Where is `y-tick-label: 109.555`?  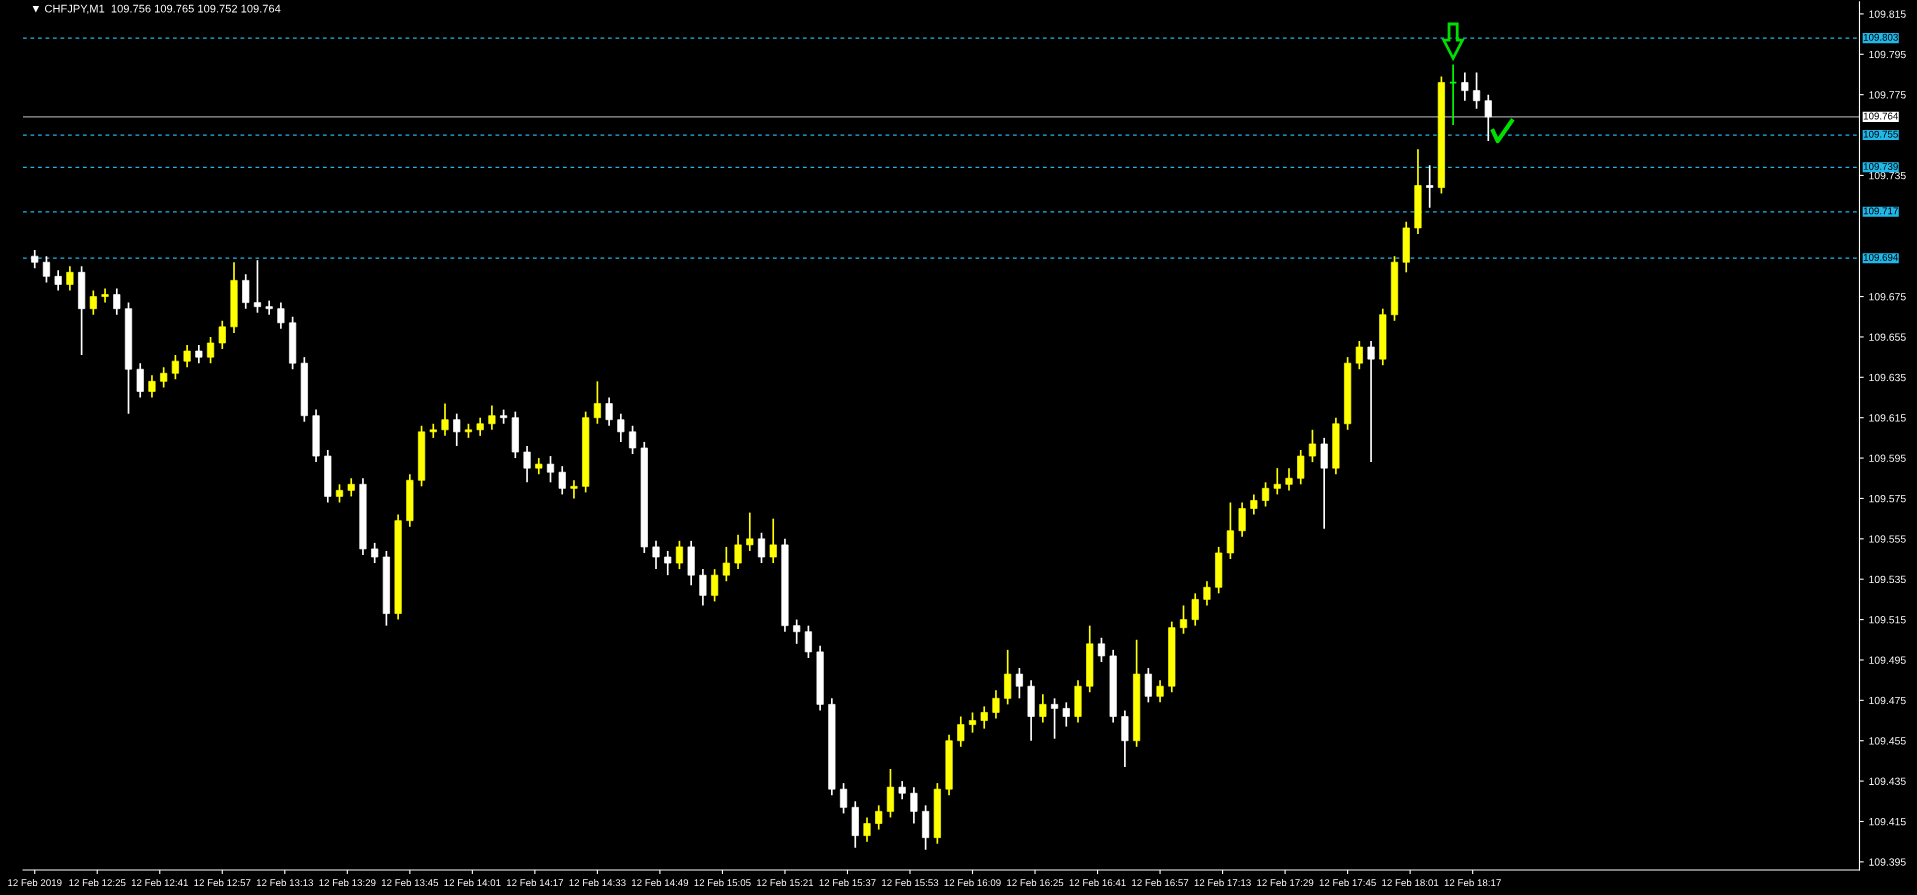
y-tick-label: 109.555 is located at coordinates (1887, 539).